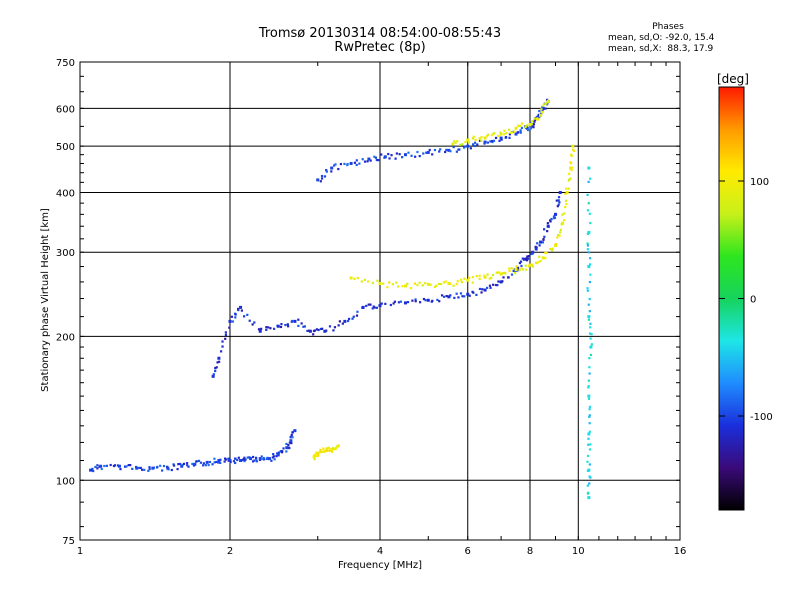  I want to click on y-tick-label: 600, so click(65, 109).